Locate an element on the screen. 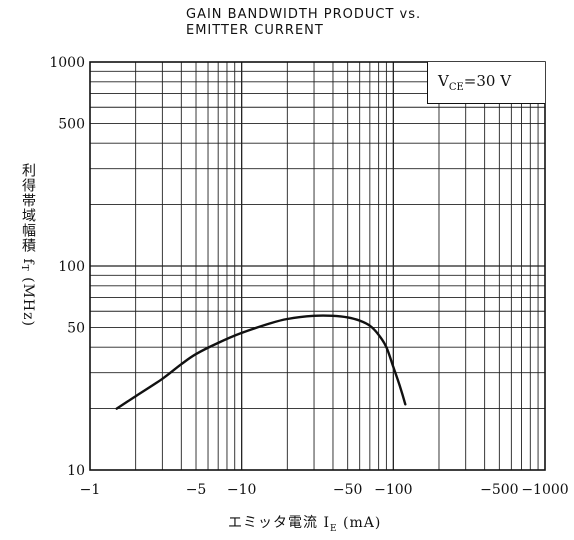  y-tick-label: 1000 is located at coordinates (67, 63).